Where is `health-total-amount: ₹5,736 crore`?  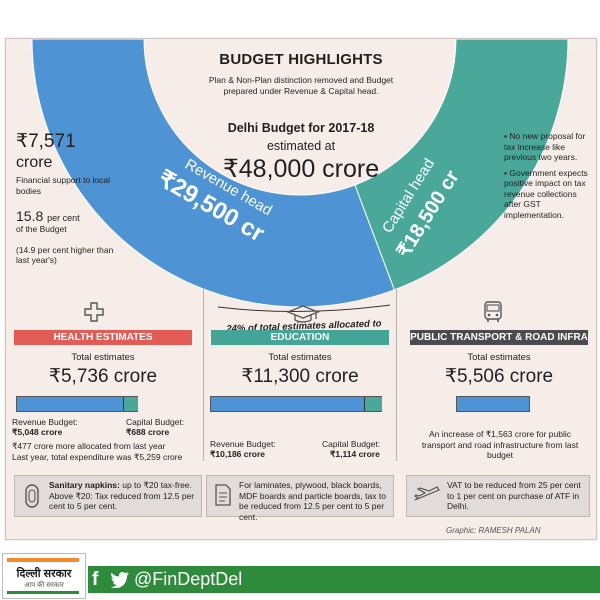 health-total-amount: ₹5,736 crore is located at coordinates (103, 376).